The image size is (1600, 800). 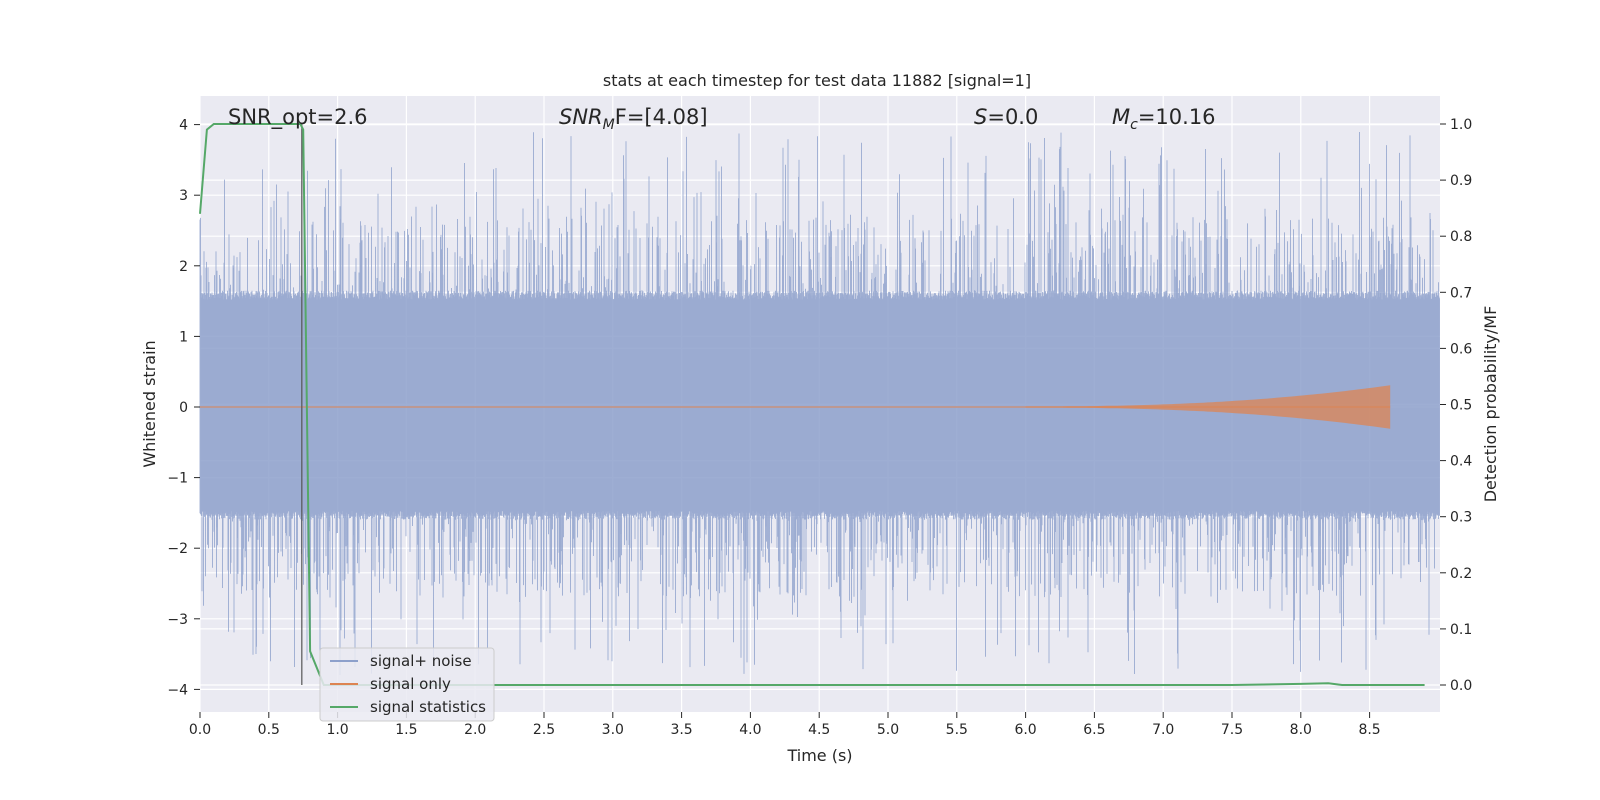 What do you see at coordinates (1490, 404) in the screenshot?
I see `y2-axis-label: Detection probability/MF` at bounding box center [1490, 404].